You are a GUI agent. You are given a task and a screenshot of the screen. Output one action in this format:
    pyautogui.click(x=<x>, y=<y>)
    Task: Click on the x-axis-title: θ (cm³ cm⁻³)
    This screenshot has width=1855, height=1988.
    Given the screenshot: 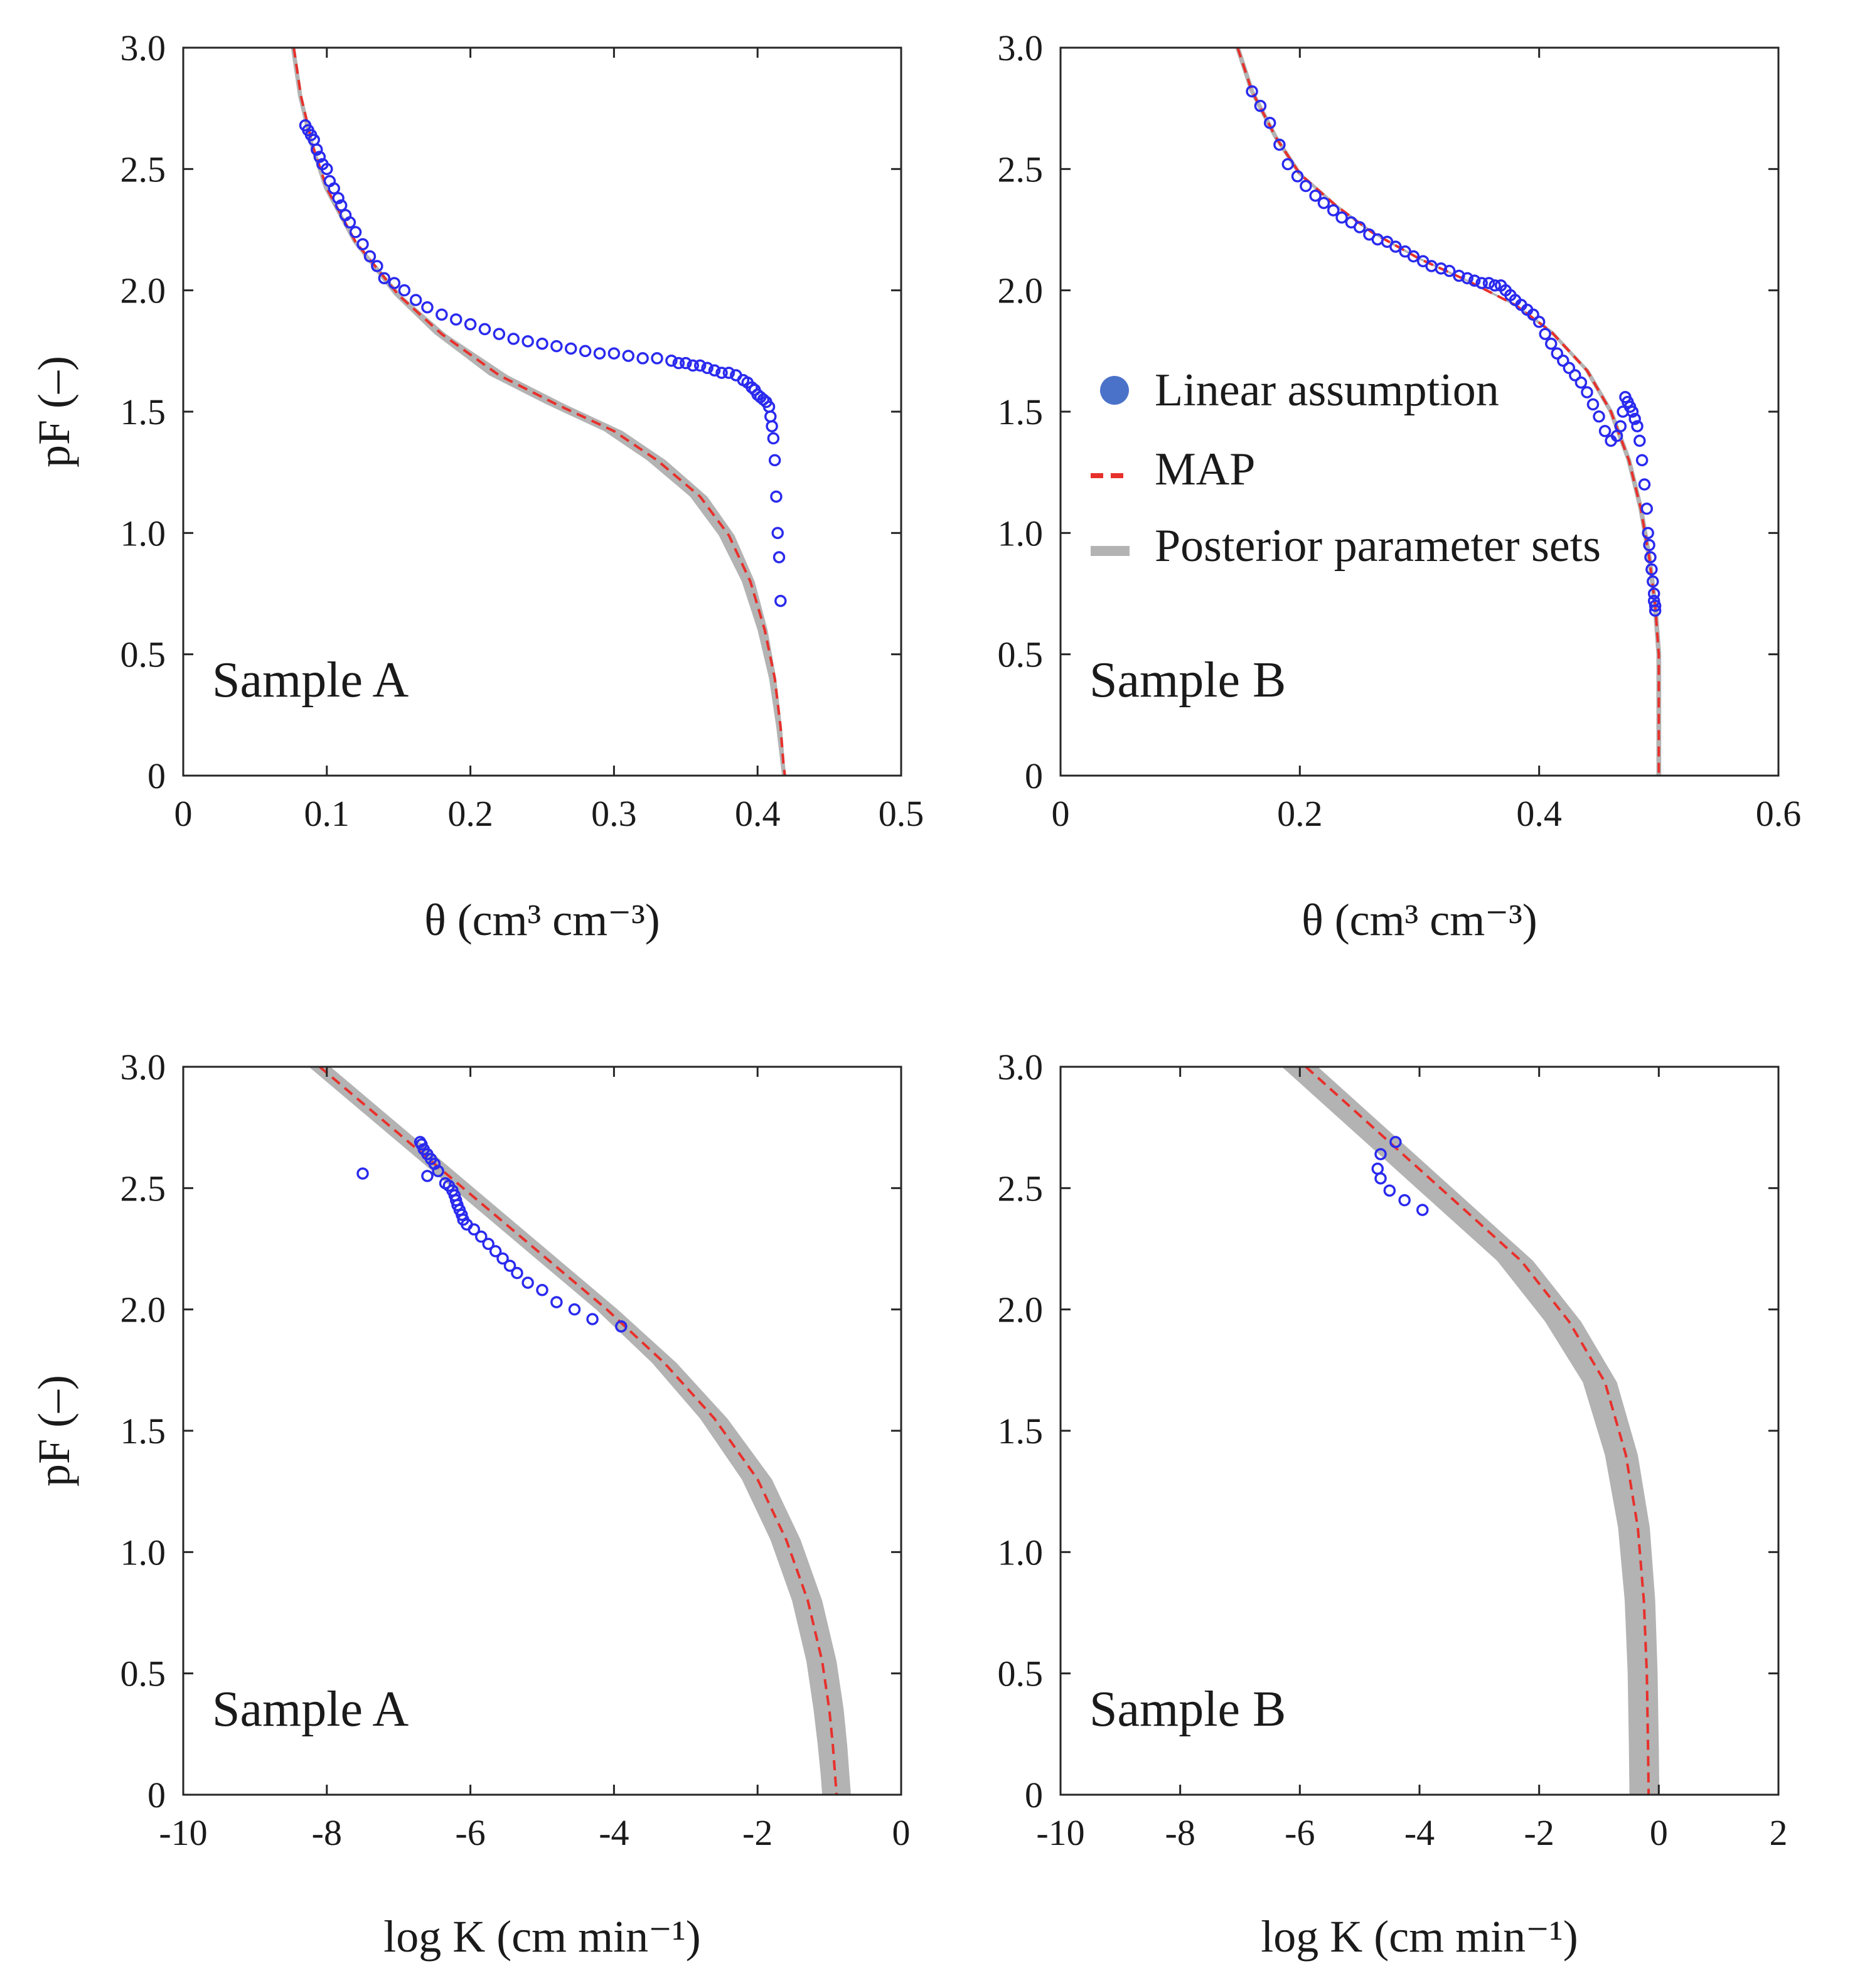 What is the action you would take?
    pyautogui.click(x=1419, y=920)
    